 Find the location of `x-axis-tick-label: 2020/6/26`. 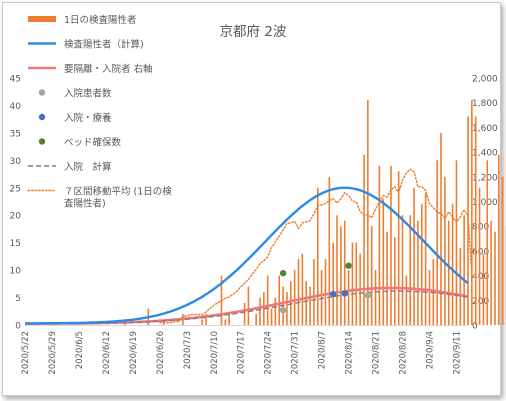

x-axis-tick-label: 2020/6/26 is located at coordinates (161, 353).